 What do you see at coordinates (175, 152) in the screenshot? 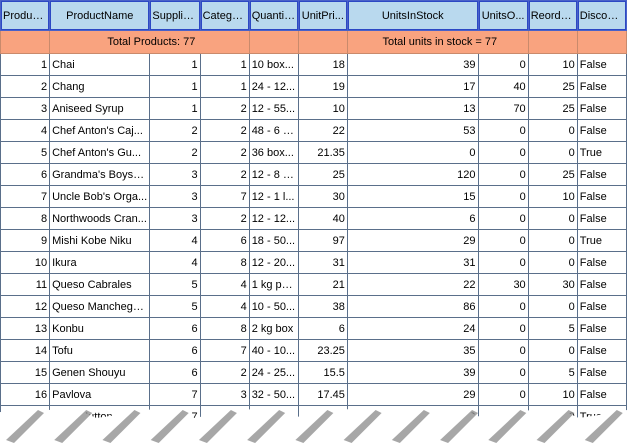
I see `supplier-id-cell: 2` at bounding box center [175, 152].